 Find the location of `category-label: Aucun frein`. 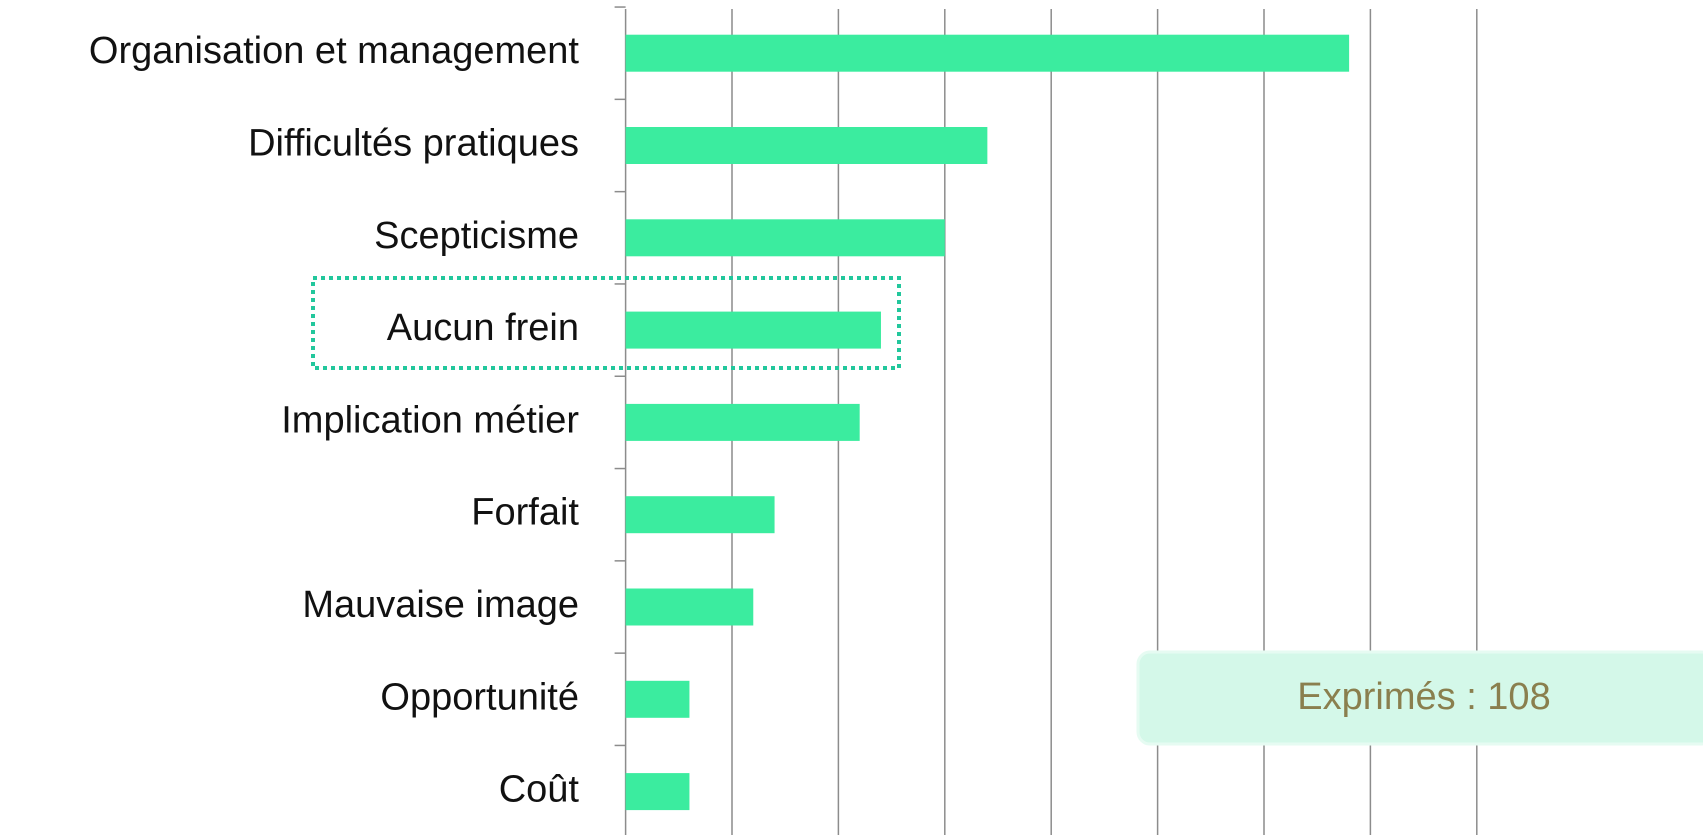

category-label: Aucun frein is located at coordinates (483, 328).